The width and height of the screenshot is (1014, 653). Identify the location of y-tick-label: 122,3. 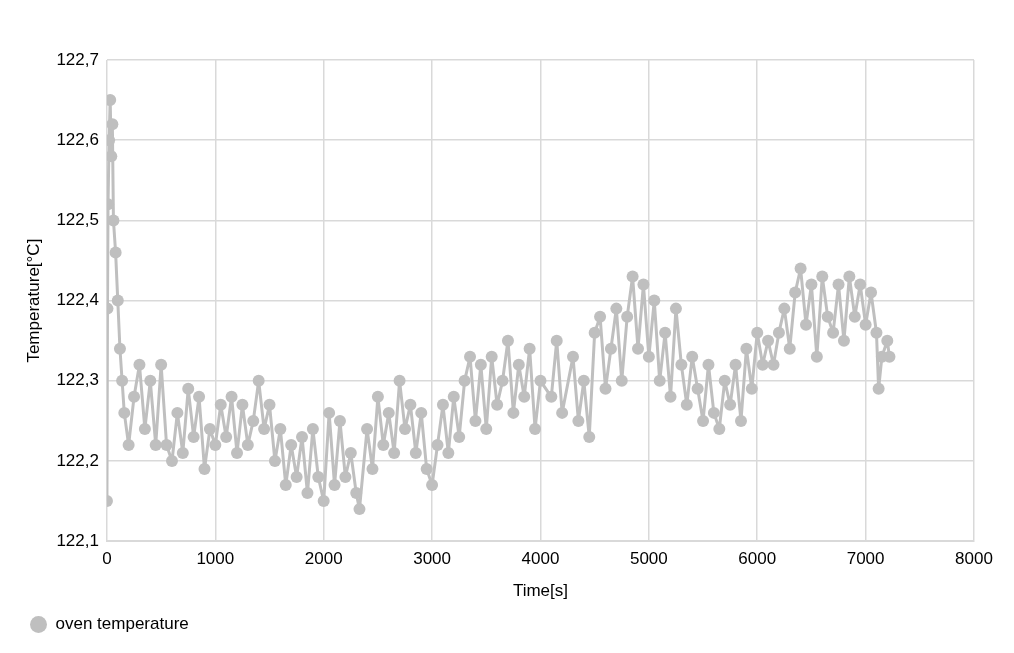
(77, 380).